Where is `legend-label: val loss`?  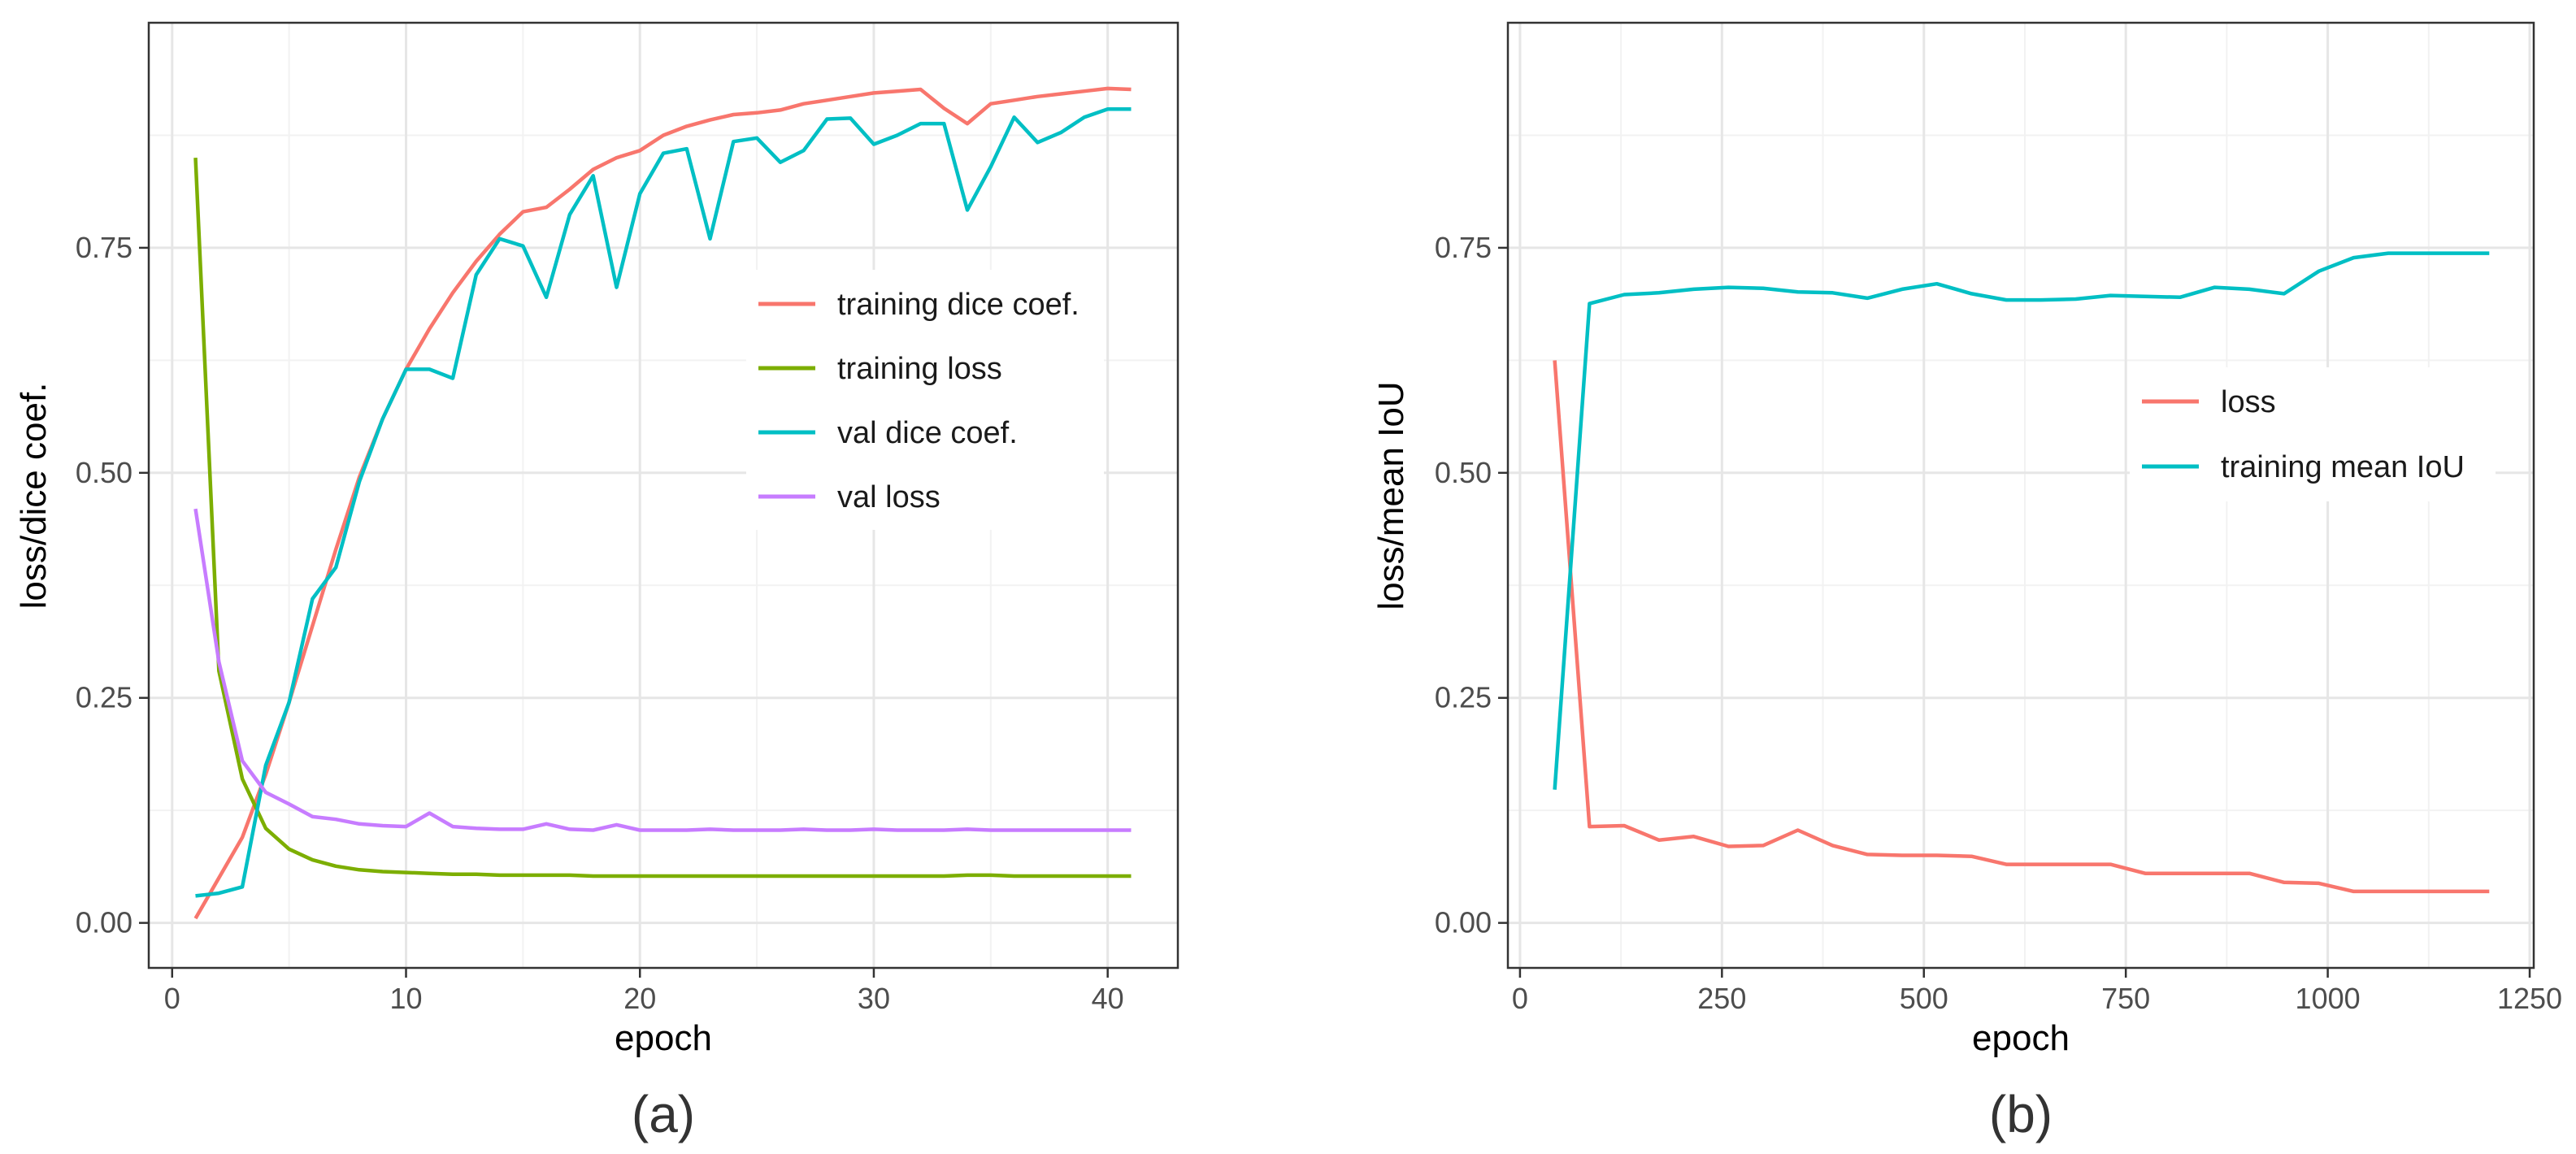 legend-label: val loss is located at coordinates (888, 497).